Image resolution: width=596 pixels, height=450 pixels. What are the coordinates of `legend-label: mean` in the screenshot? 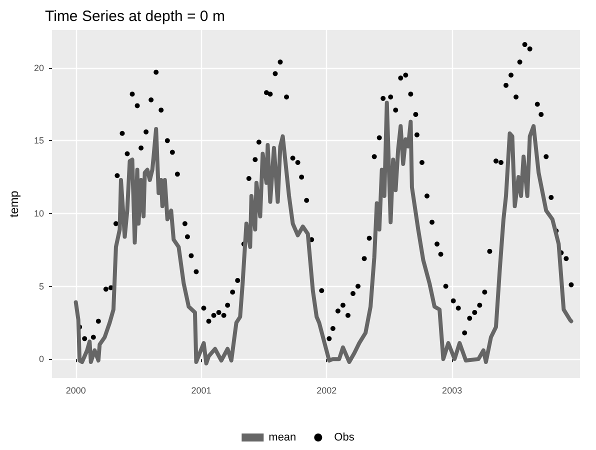 It's located at (282, 438).